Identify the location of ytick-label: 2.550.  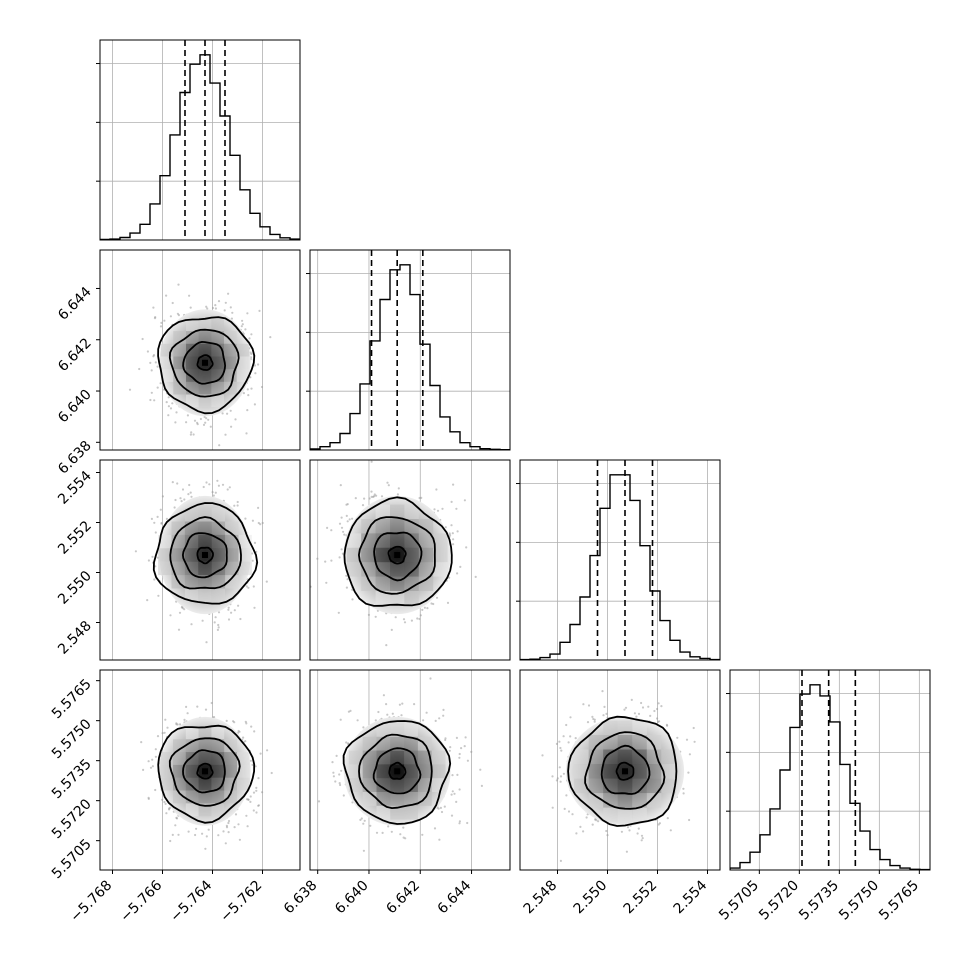
(75, 588).